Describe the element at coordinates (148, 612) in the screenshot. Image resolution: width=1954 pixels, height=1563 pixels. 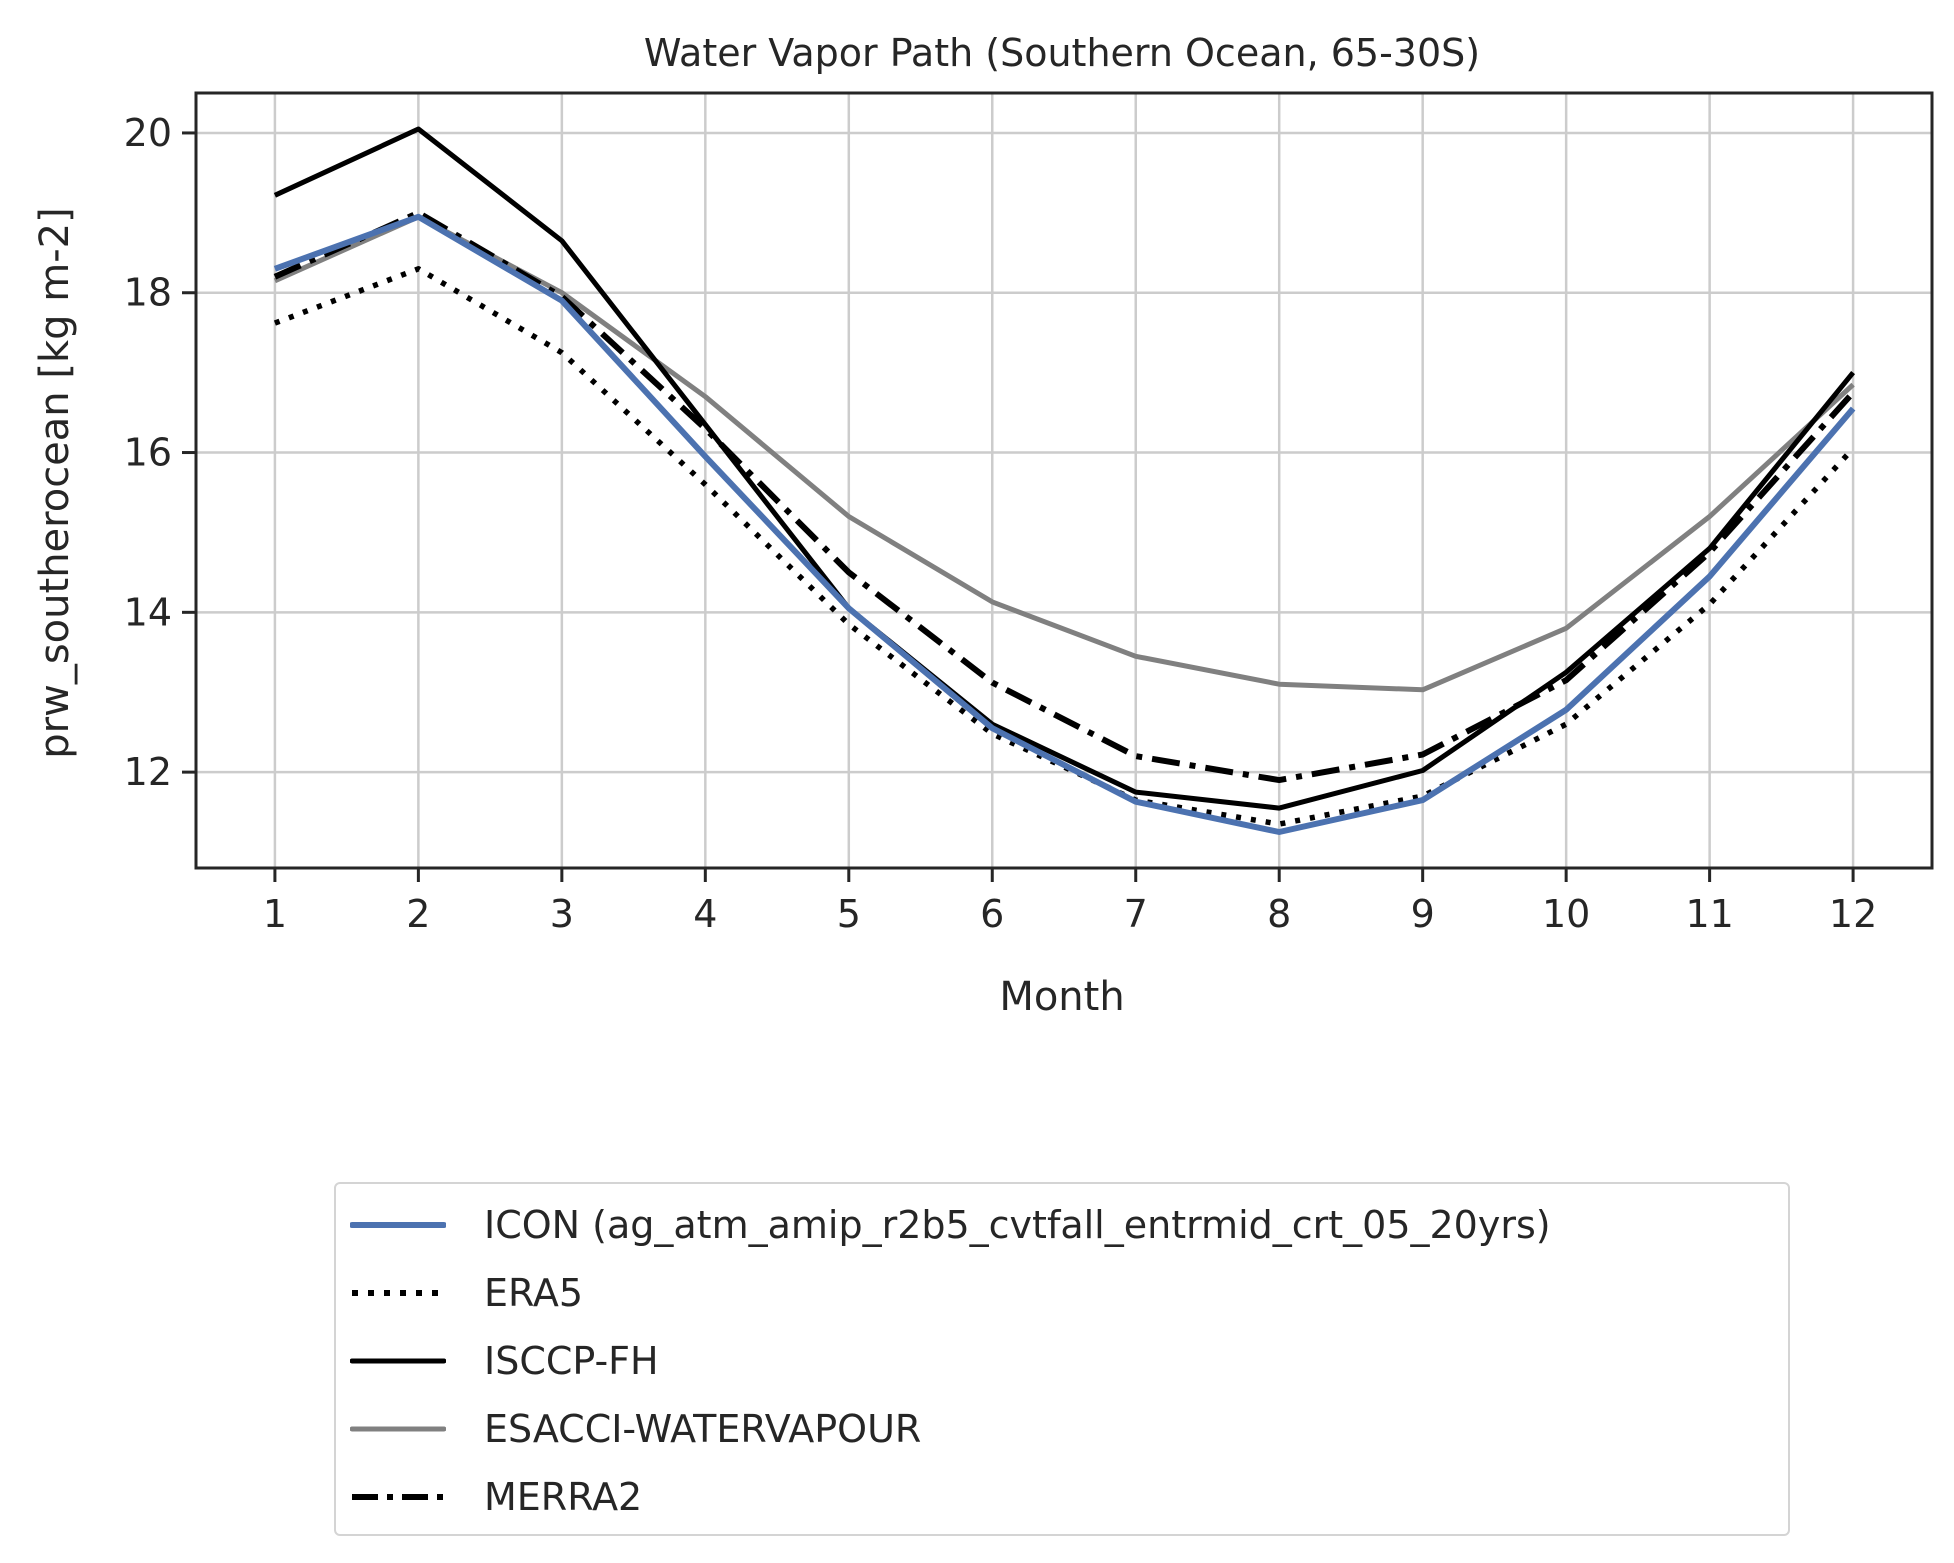
I see `y-tick-label: 14` at that location.